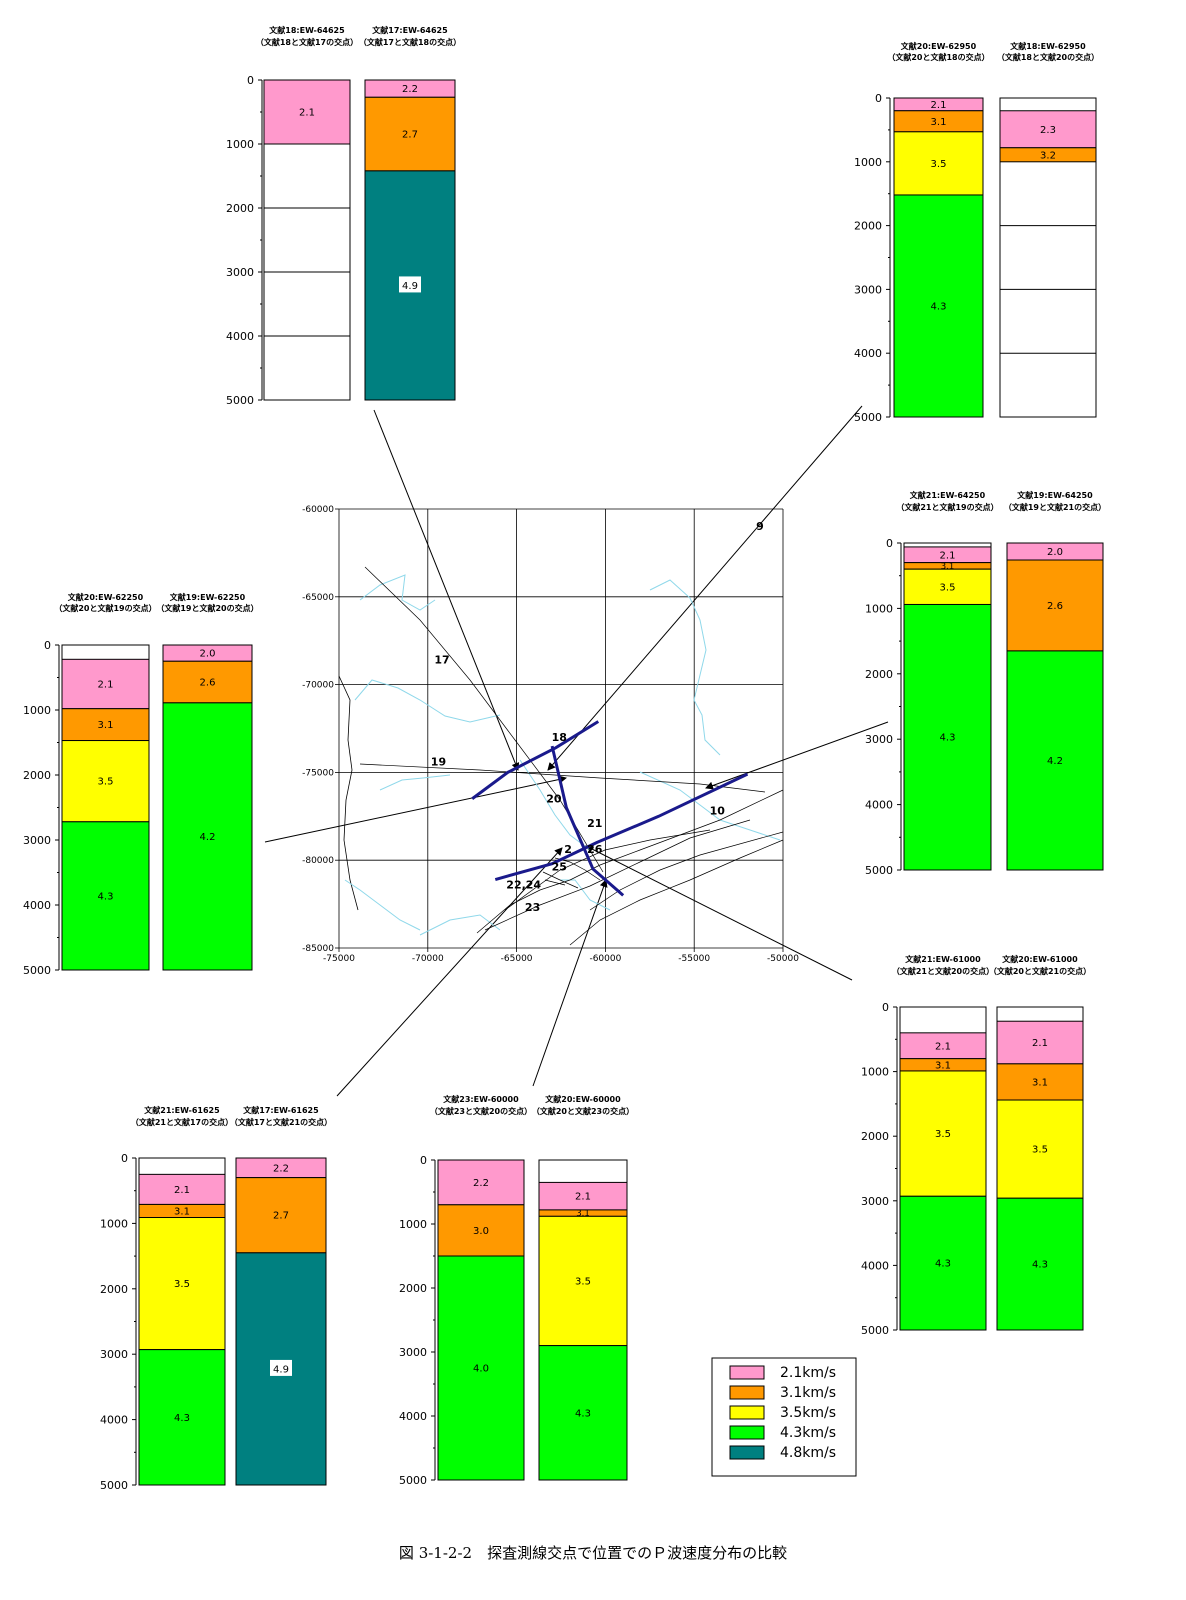 The height and width of the screenshot is (1600, 1186). I want to click on line-number-label: 22,24, so click(523, 884).